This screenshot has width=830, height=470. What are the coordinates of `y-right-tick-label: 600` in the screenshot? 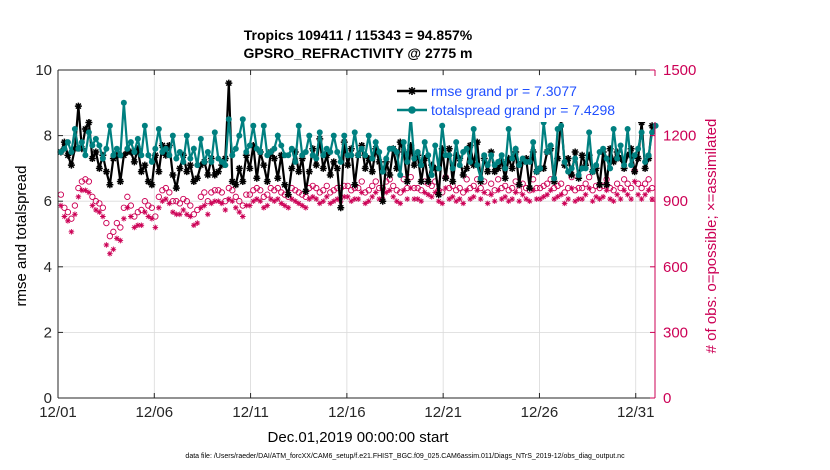 It's located at (675, 267).